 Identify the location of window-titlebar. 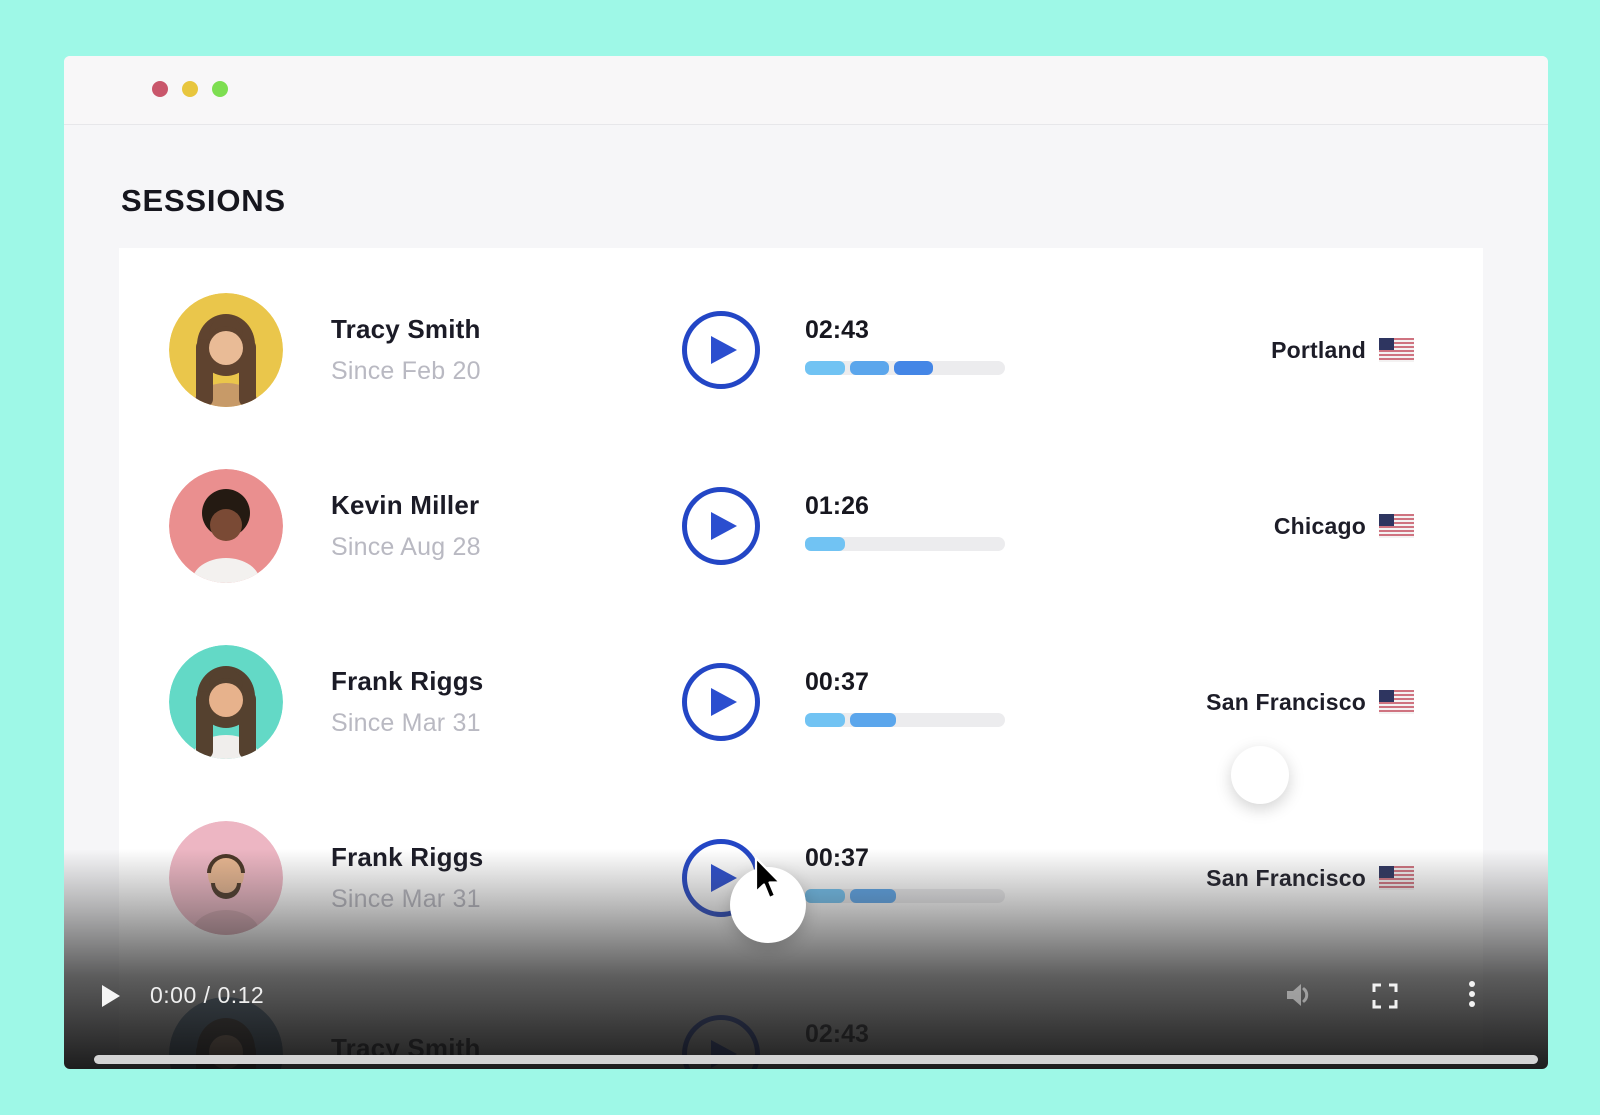
(806, 90).